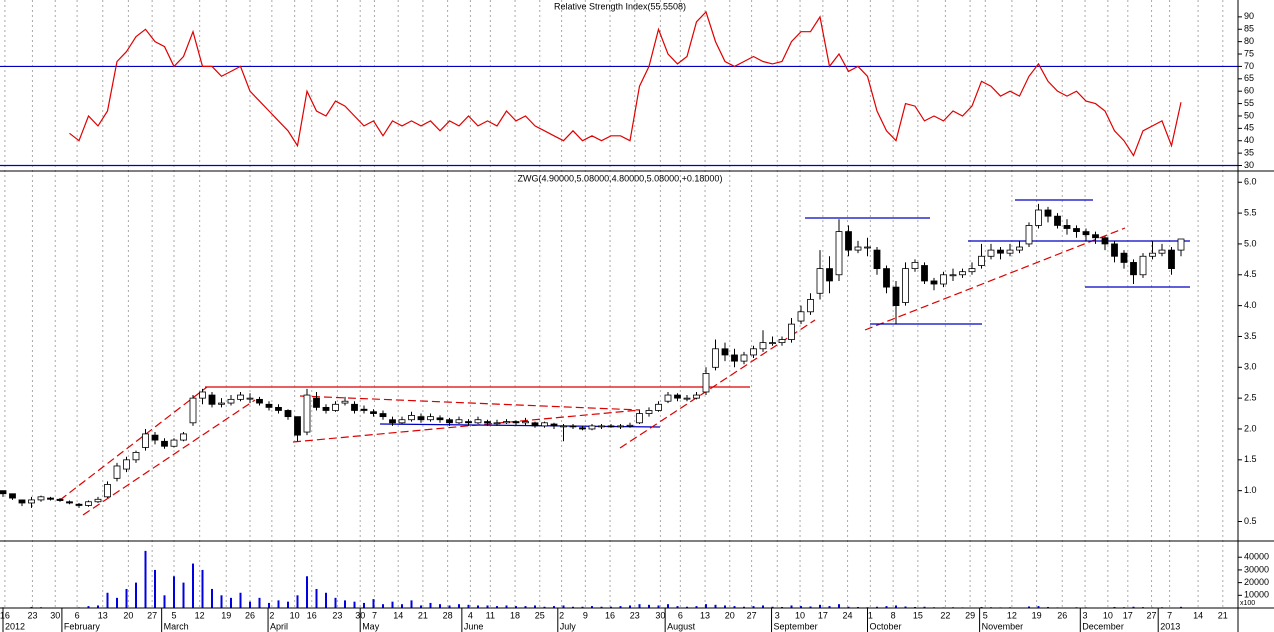  Describe the element at coordinates (490, 615) in the screenshot. I see `x-tick-label: 11` at that location.